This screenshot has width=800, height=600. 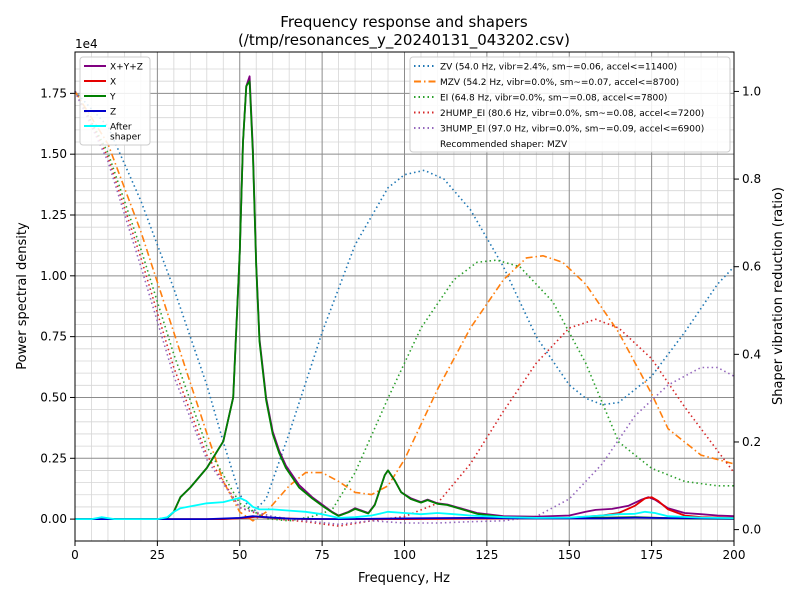 What do you see at coordinates (778, 296) in the screenshot?
I see `y2-axis-label: Shaper vibration reduction (ratio)` at bounding box center [778, 296].